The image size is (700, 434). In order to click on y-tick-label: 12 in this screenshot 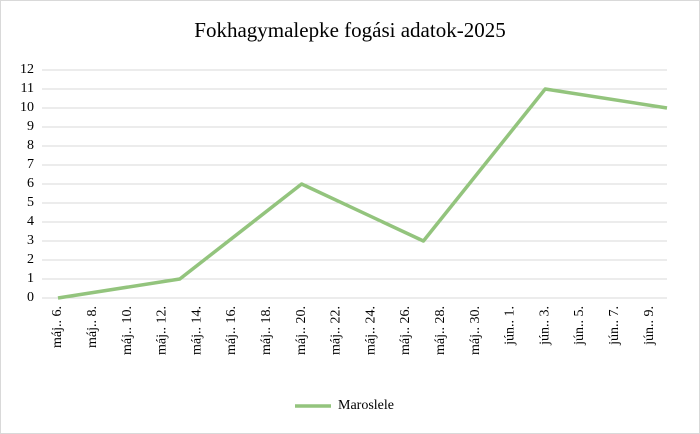, I will do `click(27, 69)`.